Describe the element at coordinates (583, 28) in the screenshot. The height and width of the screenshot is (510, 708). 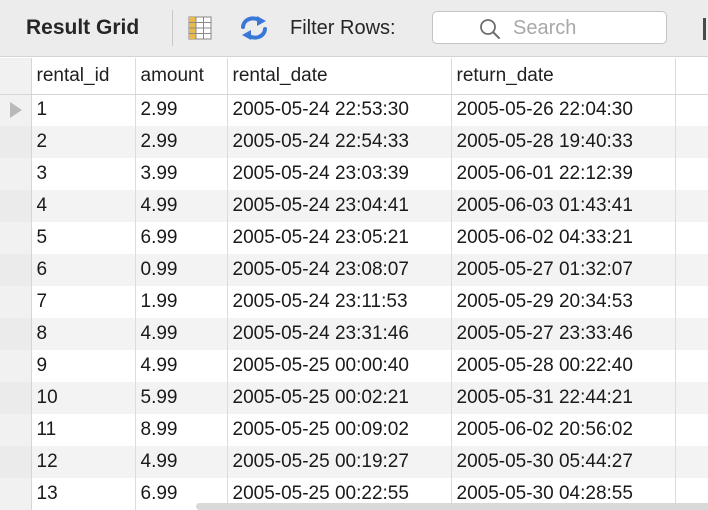
I see `filter-search-input` at that location.